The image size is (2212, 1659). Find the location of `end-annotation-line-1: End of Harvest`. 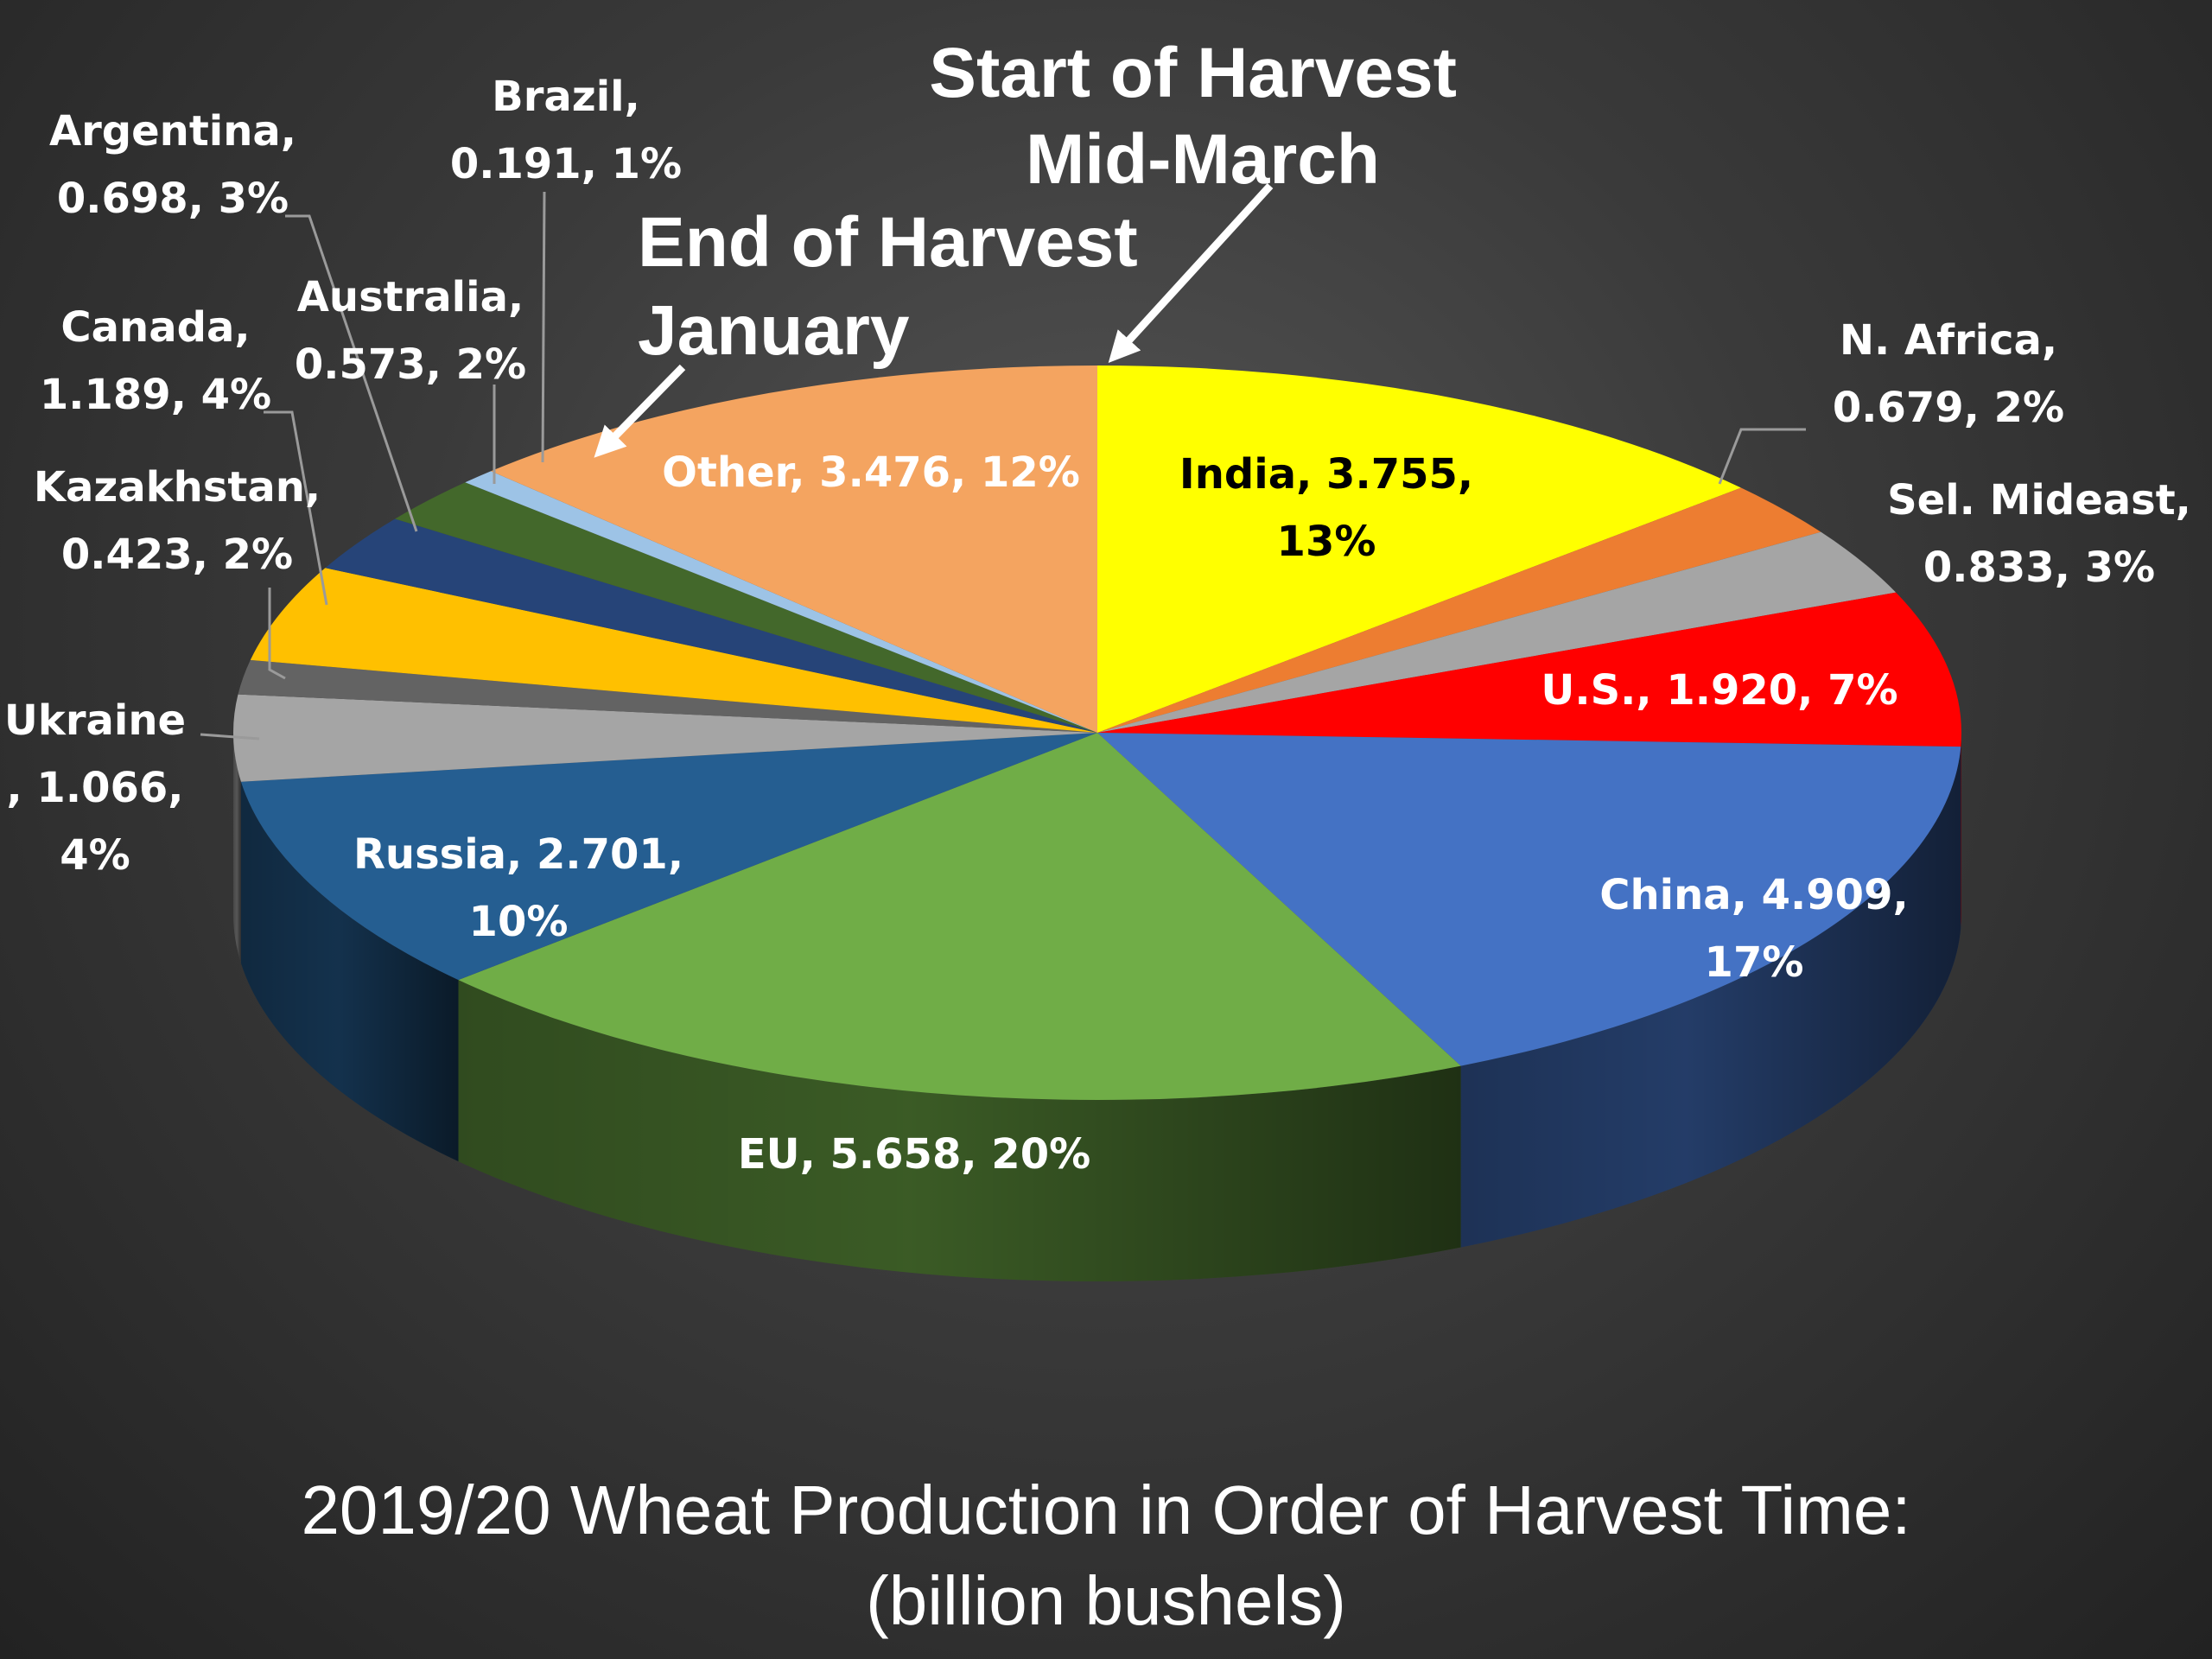

end-annotation-line-1: End of Harvest is located at coordinates (888, 242).